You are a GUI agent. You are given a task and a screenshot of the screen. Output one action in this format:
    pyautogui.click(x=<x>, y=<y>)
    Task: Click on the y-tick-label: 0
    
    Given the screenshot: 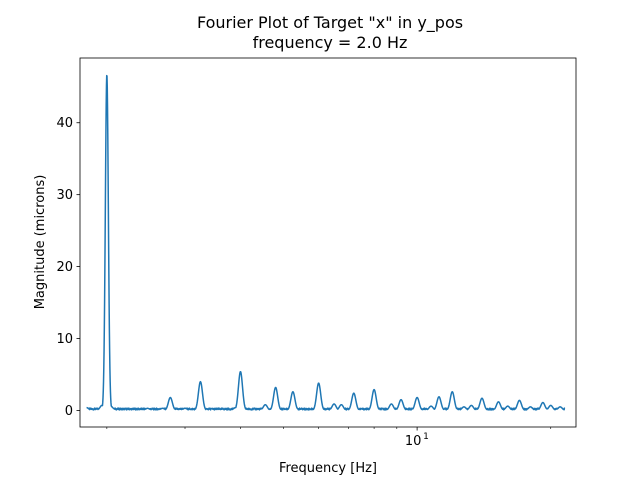 What is the action you would take?
    pyautogui.click(x=69, y=411)
    